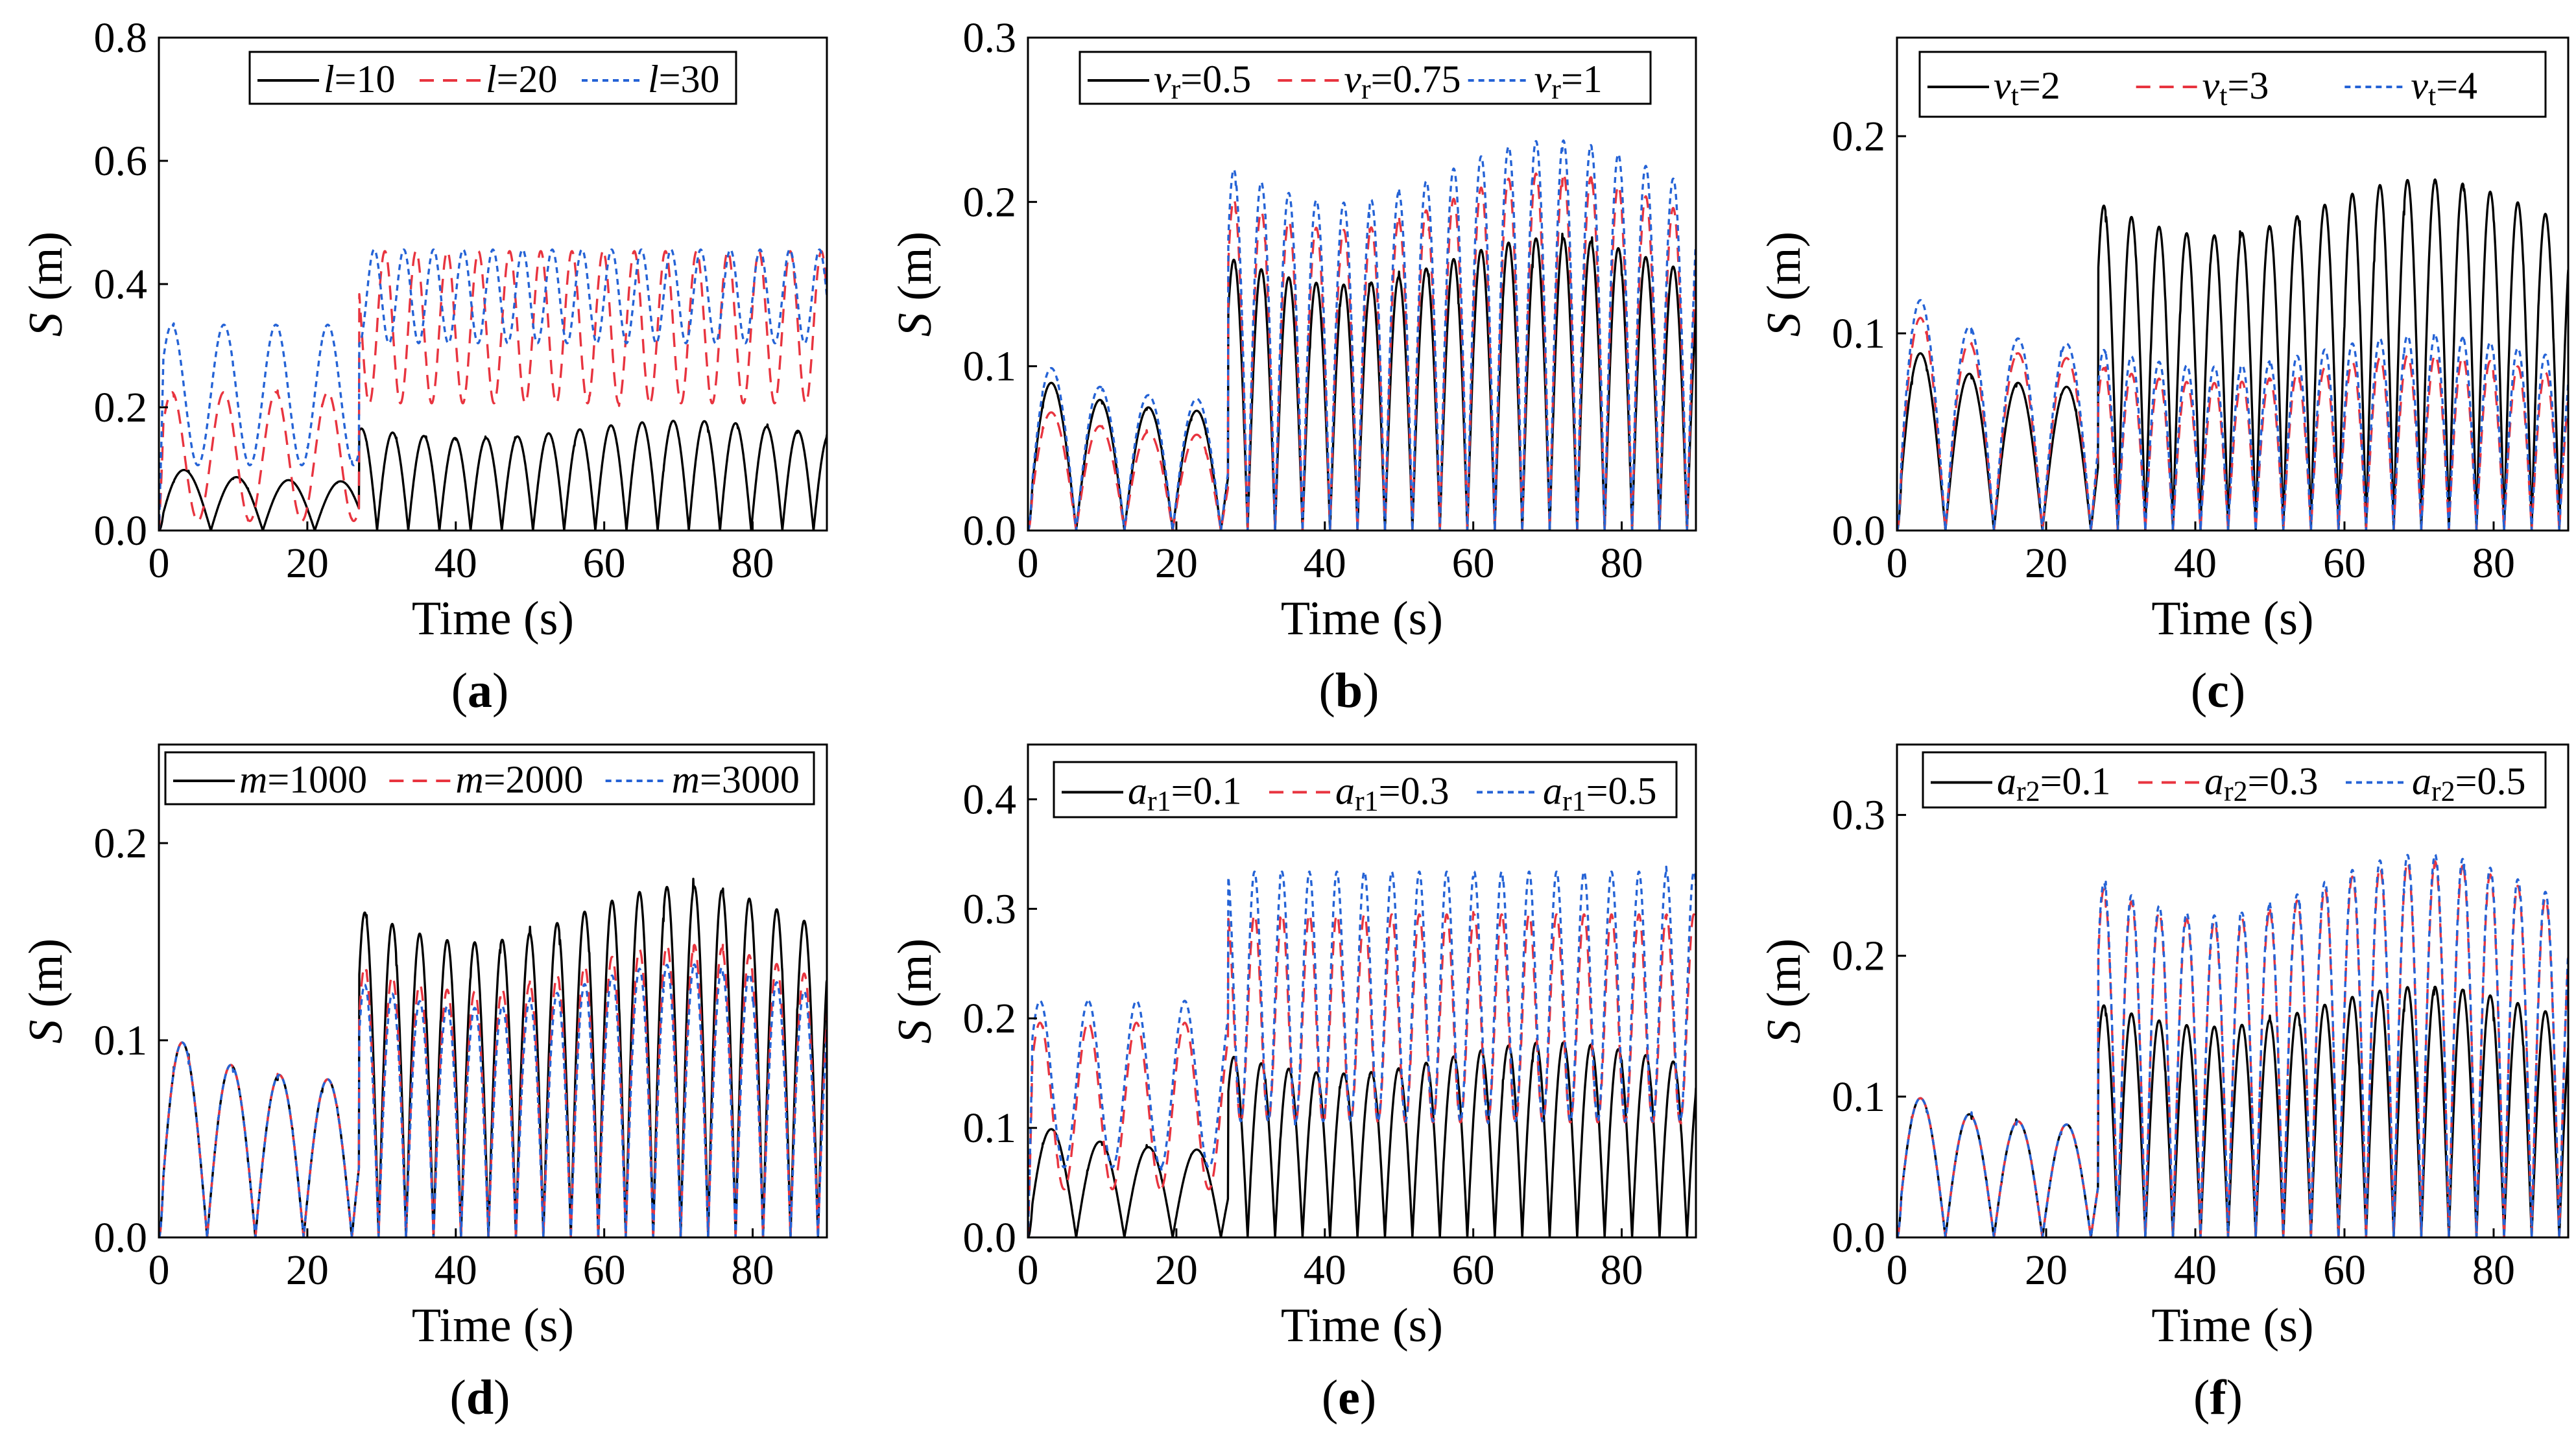  Describe the element at coordinates (522, 79) in the screenshot. I see `legend-entry: l=20` at that location.